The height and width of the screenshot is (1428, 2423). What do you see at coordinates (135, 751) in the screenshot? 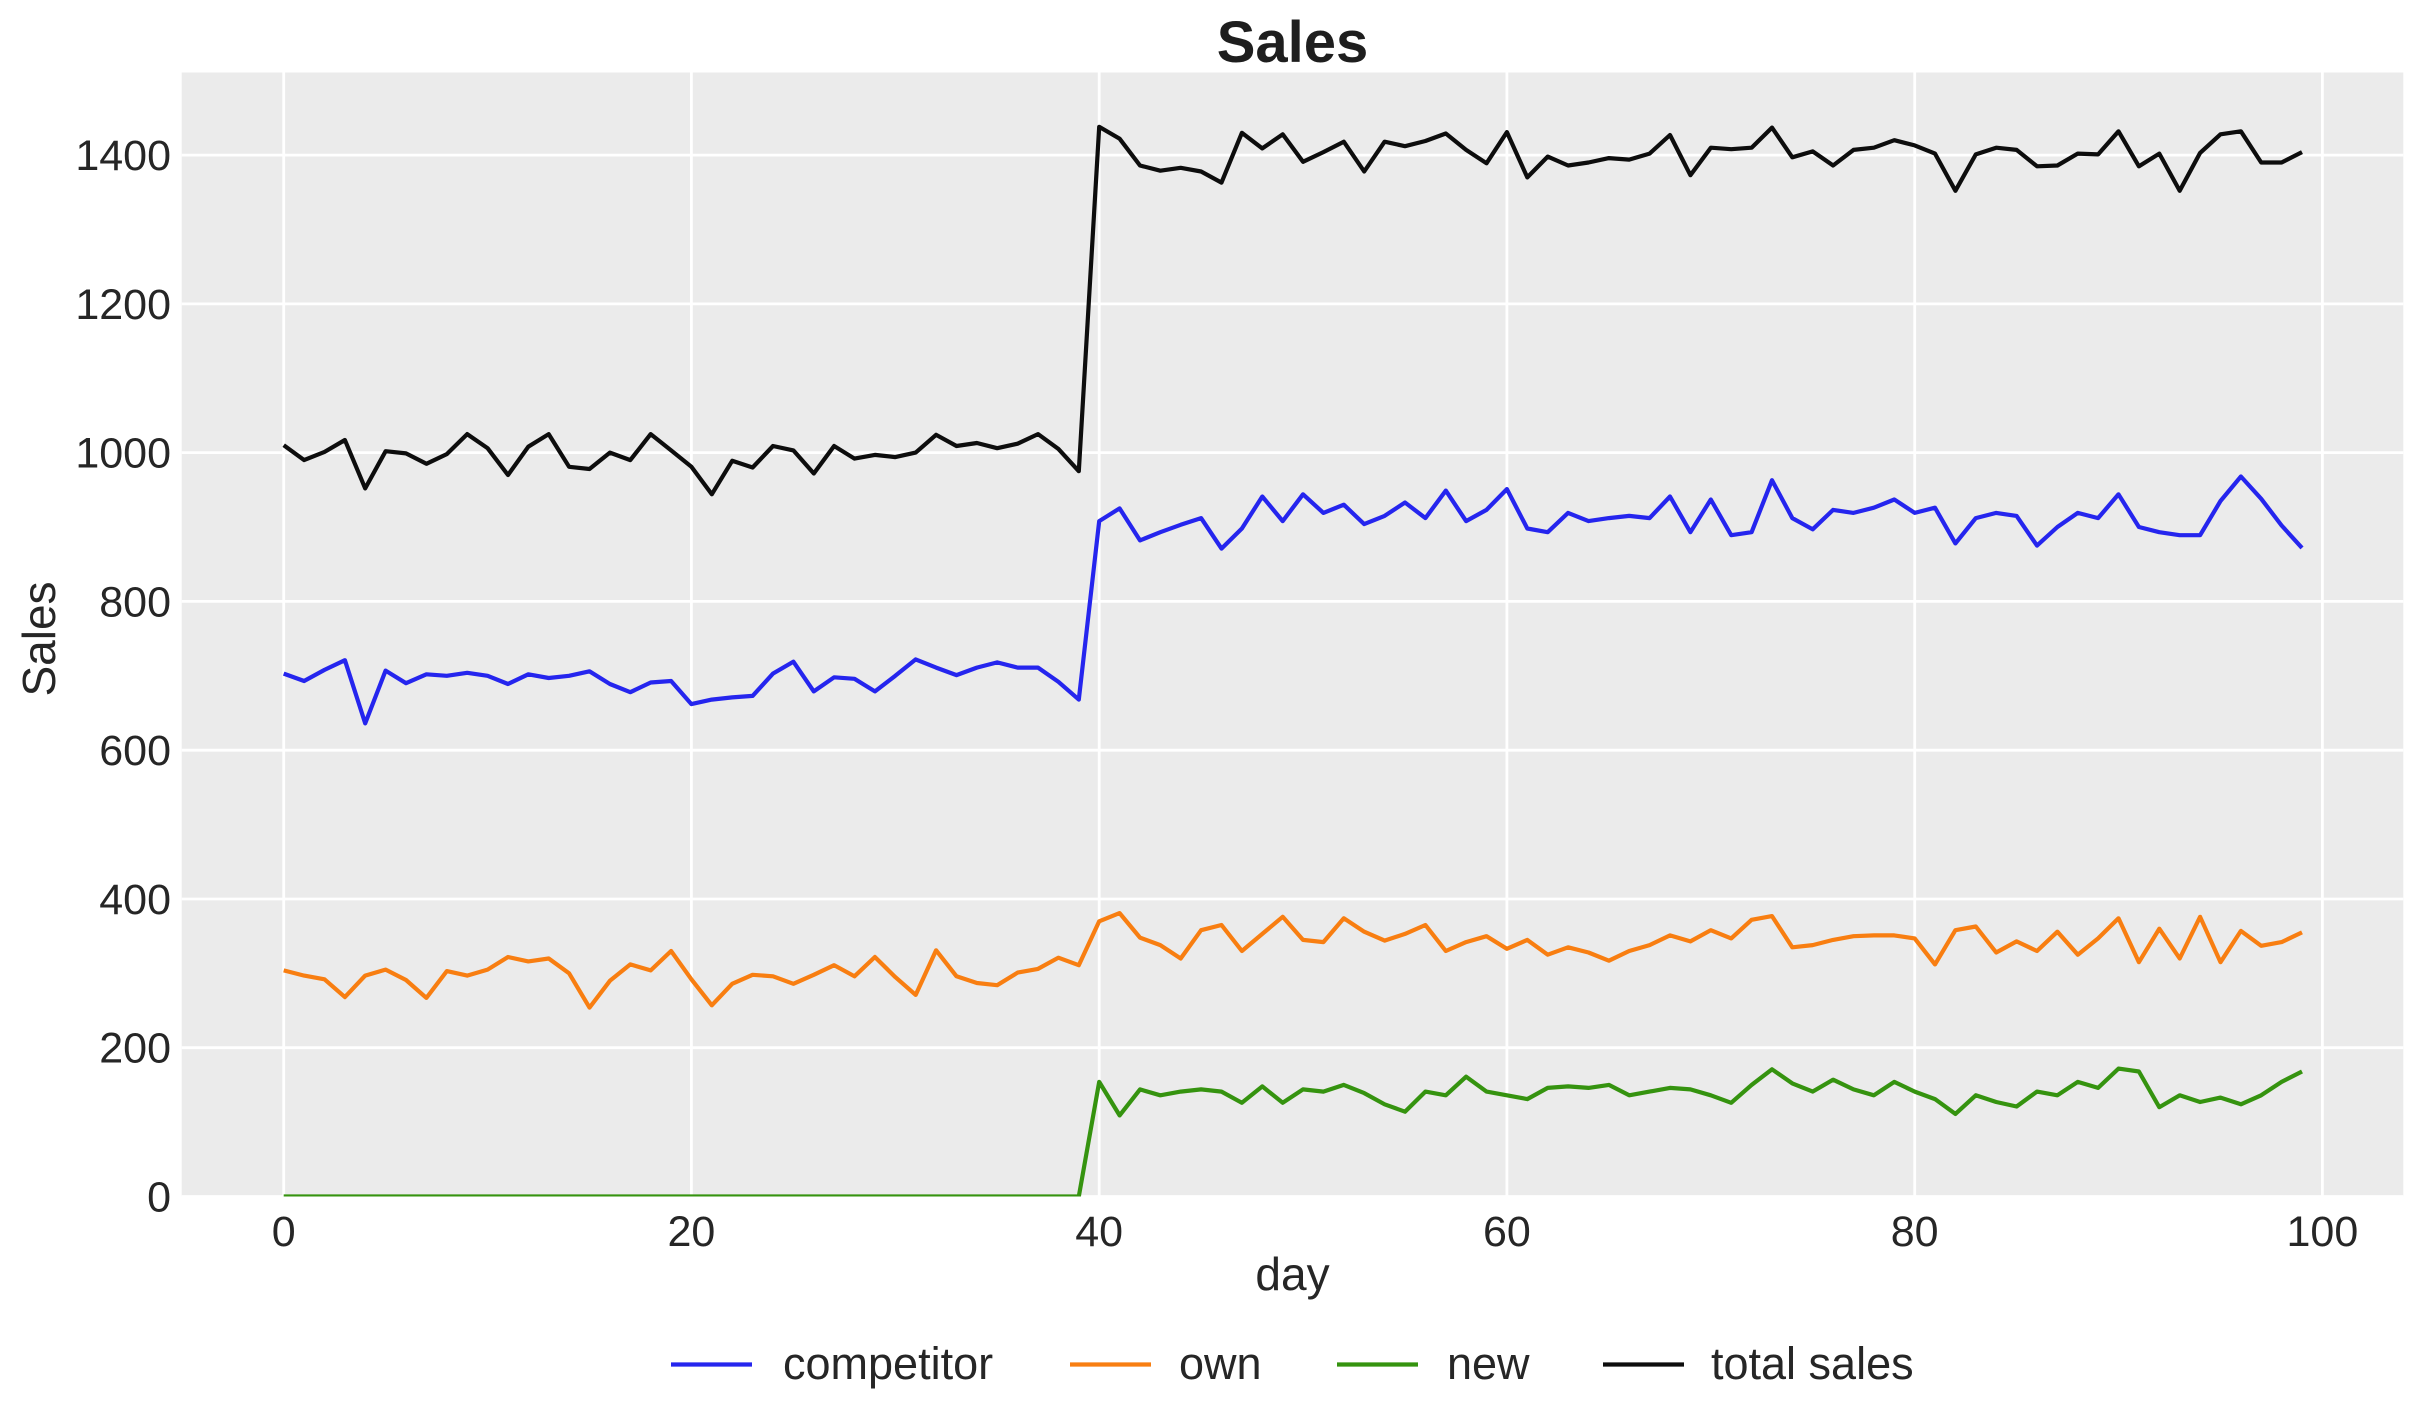
I see `svg-text: 600` at bounding box center [135, 751].